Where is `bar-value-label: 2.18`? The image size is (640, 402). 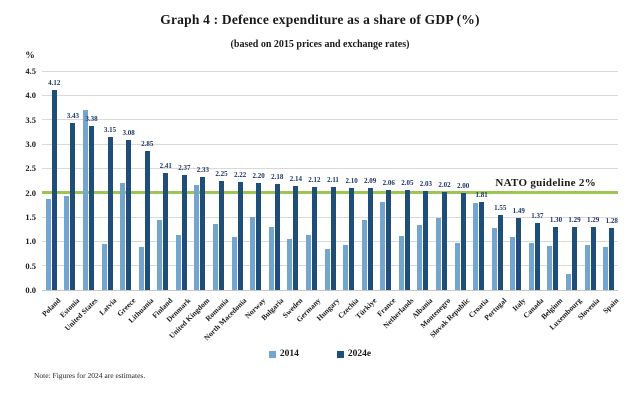
bar-value-label: 2.18 is located at coordinates (277, 176).